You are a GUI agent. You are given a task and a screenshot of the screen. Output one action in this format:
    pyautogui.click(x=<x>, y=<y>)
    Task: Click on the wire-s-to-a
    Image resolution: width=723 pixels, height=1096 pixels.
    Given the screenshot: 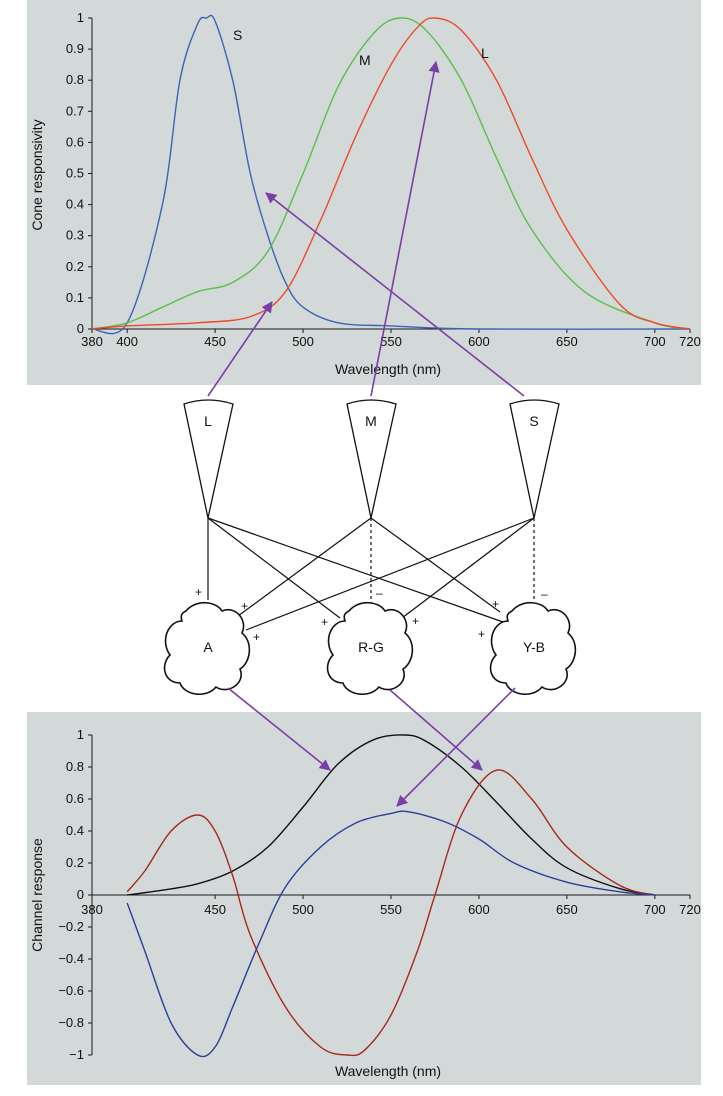 What is the action you would take?
    pyautogui.click(x=390, y=574)
    